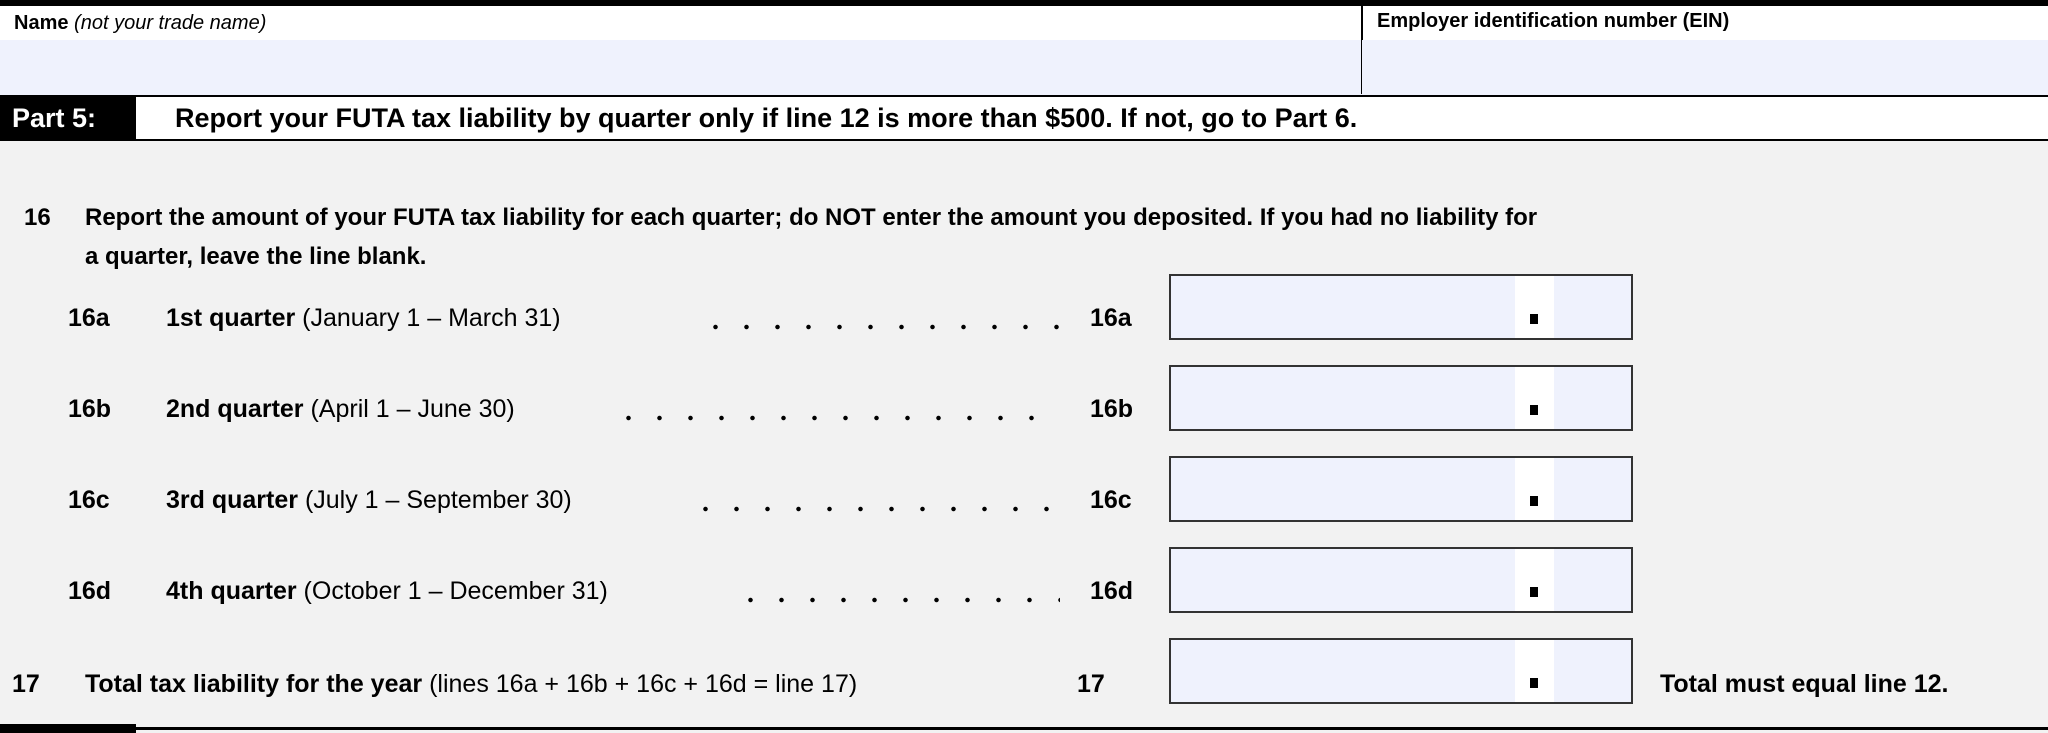 The width and height of the screenshot is (2048, 733). I want to click on line-17-ref: 17, so click(1091, 684).